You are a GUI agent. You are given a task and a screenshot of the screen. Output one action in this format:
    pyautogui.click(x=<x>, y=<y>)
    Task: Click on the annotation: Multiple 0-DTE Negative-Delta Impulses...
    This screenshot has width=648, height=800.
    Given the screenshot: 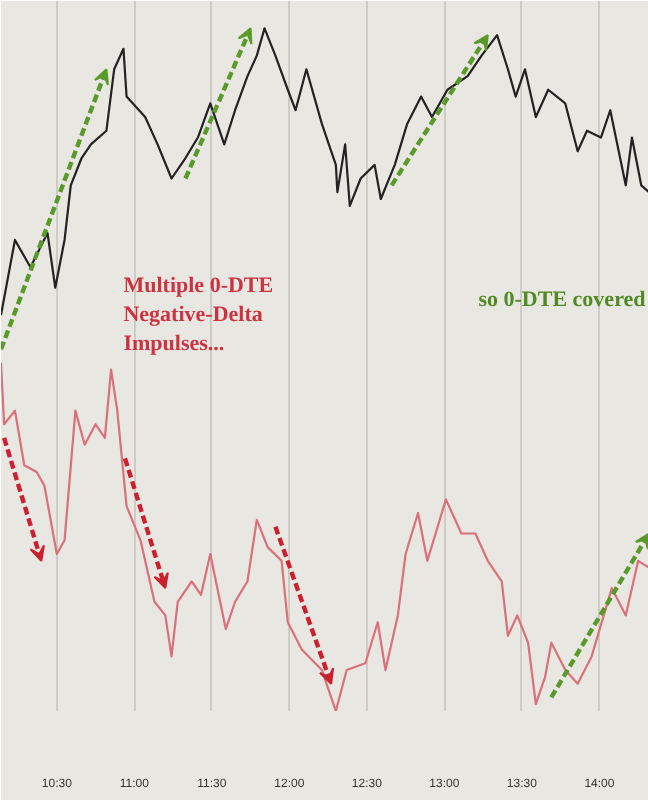 What is the action you would take?
    pyautogui.click(x=198, y=315)
    